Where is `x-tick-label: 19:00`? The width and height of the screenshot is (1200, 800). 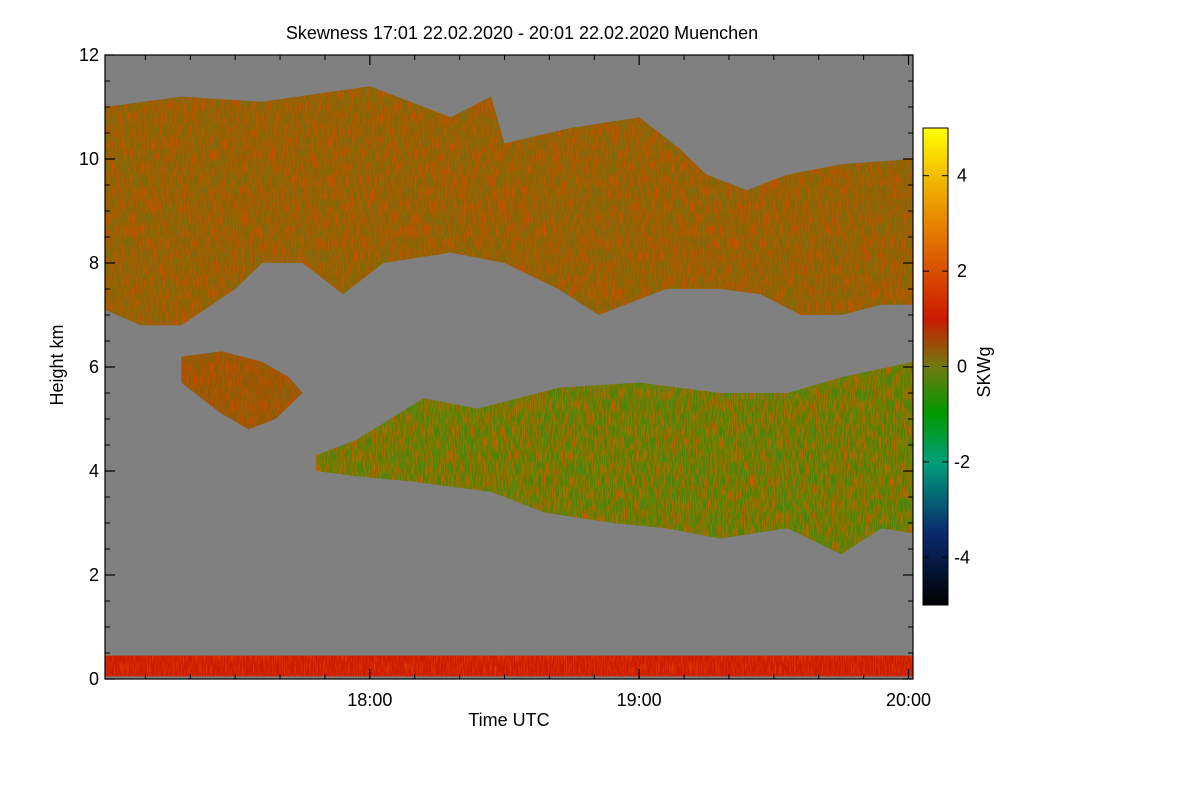
x-tick-label: 19:00 is located at coordinates (639, 700).